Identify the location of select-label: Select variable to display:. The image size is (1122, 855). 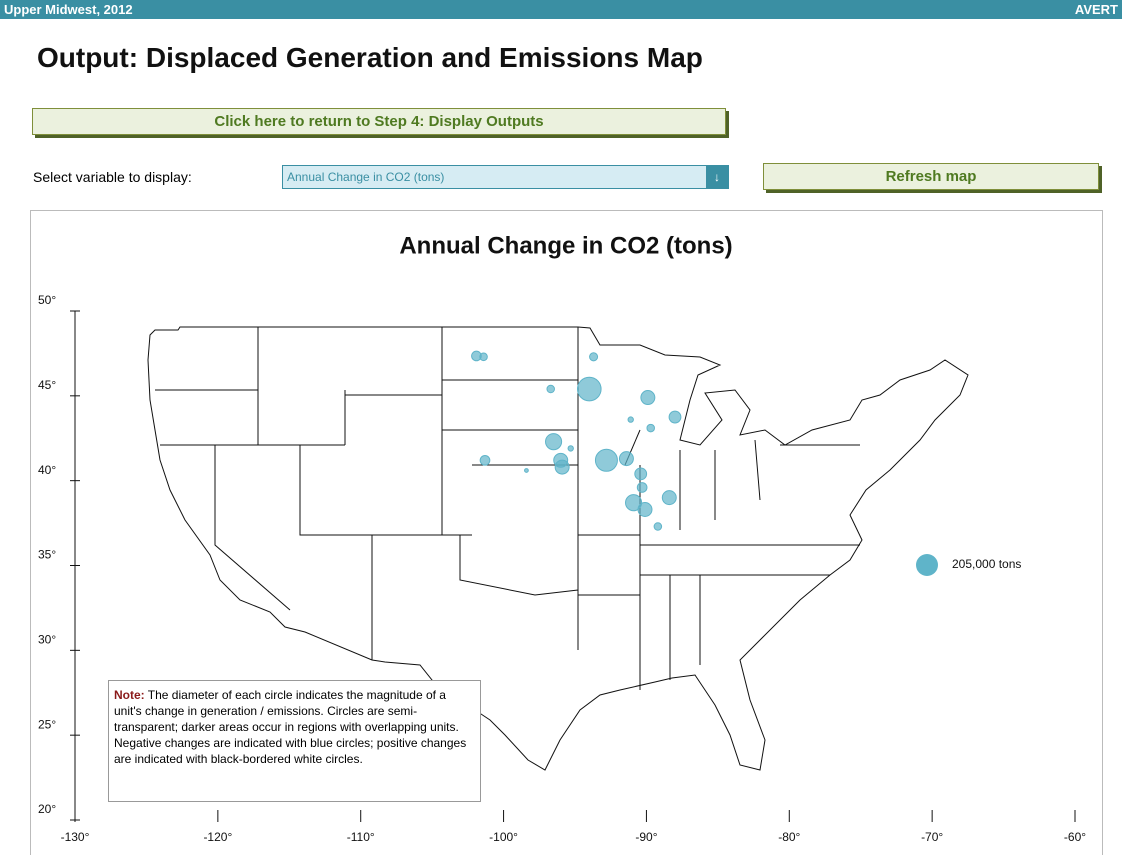
(112, 177).